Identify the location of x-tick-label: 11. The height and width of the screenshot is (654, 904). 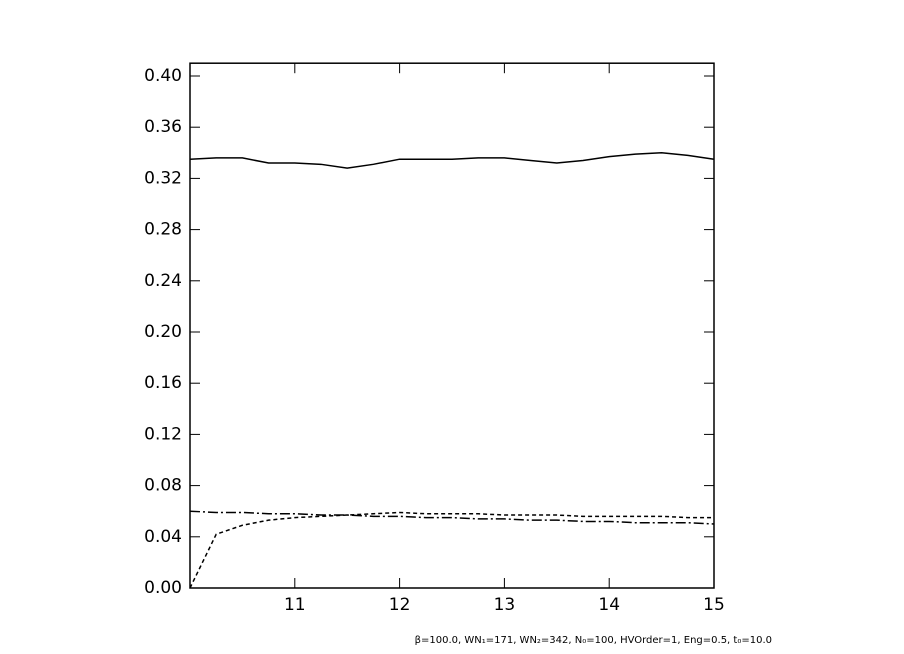
(295, 605).